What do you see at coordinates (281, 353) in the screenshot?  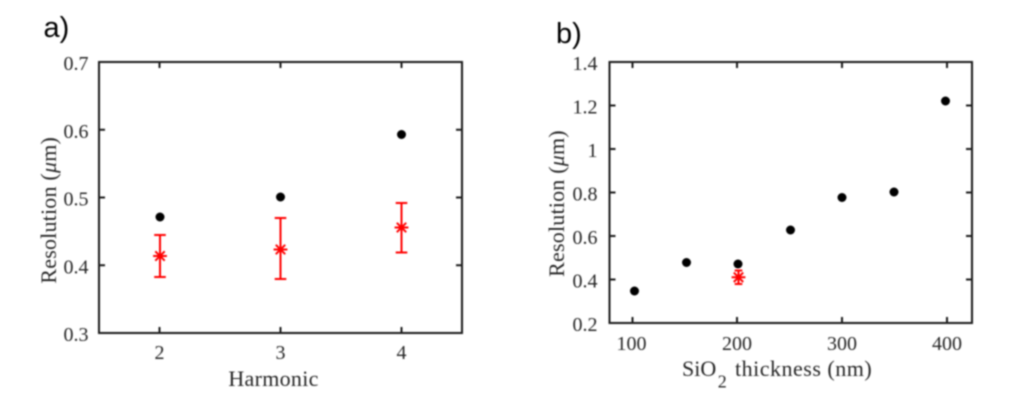 I see `svg-text: 3` at bounding box center [281, 353].